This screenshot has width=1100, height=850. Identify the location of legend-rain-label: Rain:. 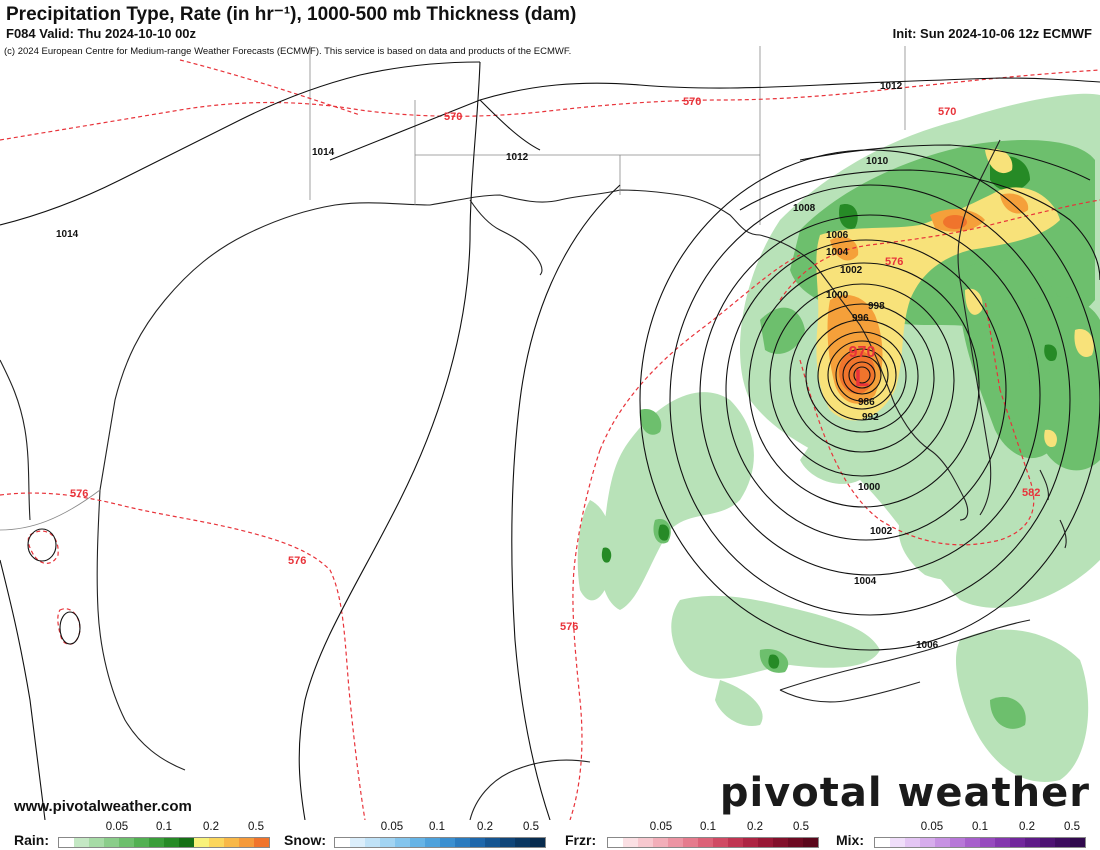
(31, 840).